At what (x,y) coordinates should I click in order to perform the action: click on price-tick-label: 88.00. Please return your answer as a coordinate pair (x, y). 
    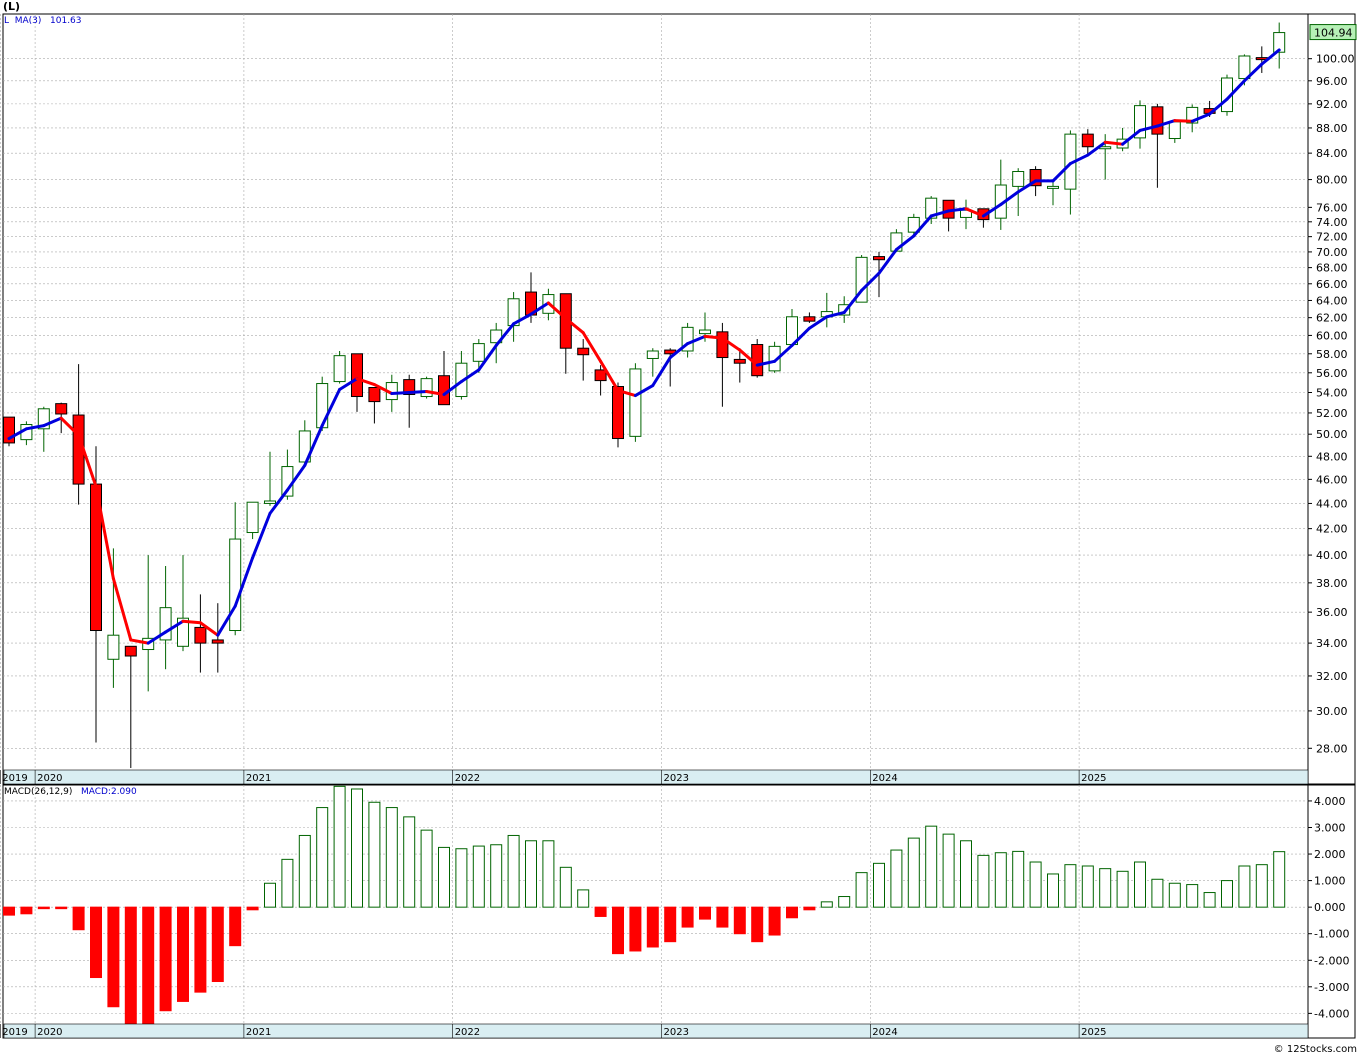
    Looking at the image, I should click on (1332, 128).